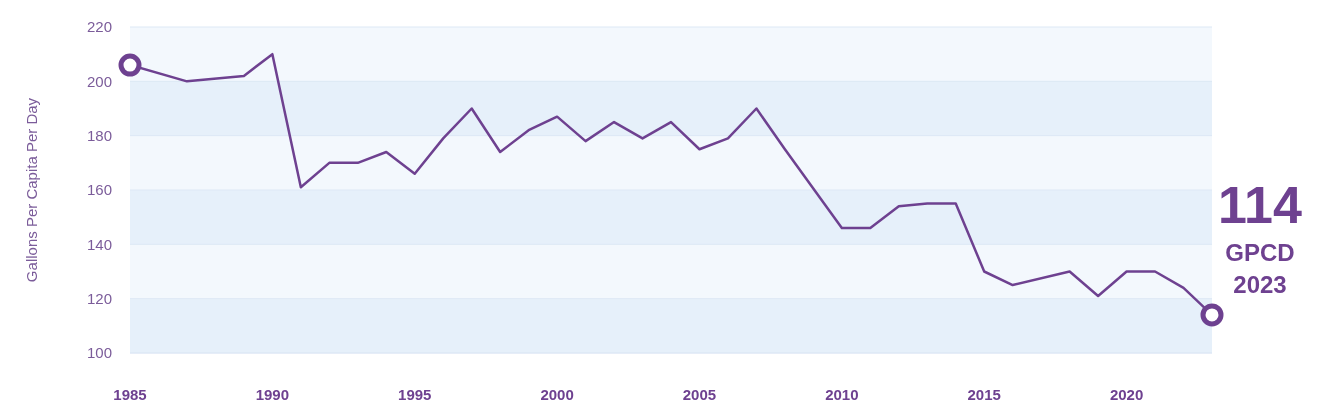 The width and height of the screenshot is (1333, 407). I want to click on y-axis-title: Gallons Per Capita Per Day, so click(32, 190).